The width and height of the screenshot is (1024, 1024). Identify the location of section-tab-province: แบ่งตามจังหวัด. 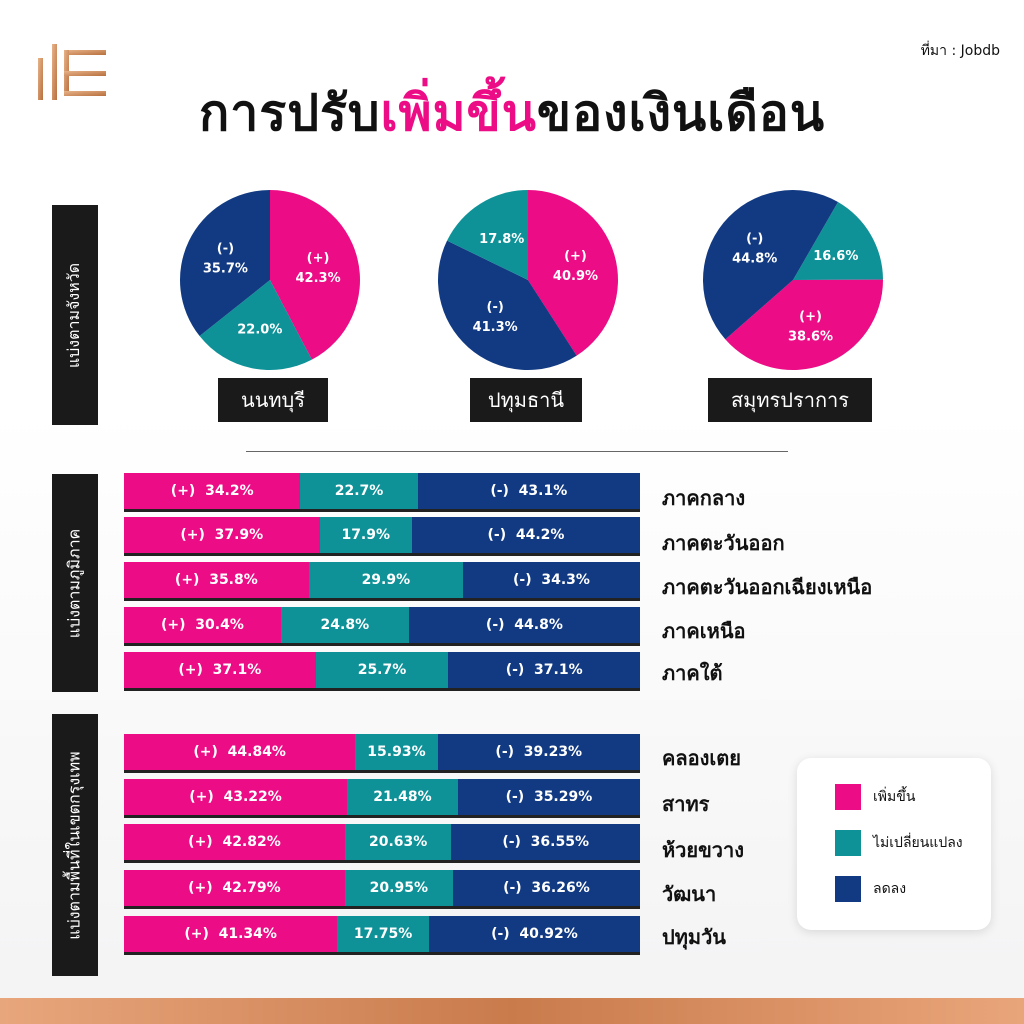
(75, 315).